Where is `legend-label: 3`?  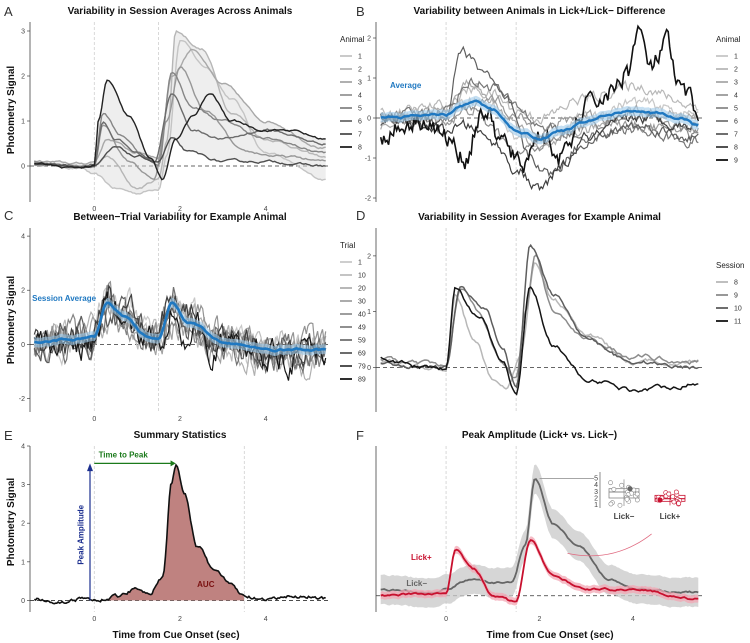 legend-label: 3 is located at coordinates (736, 83).